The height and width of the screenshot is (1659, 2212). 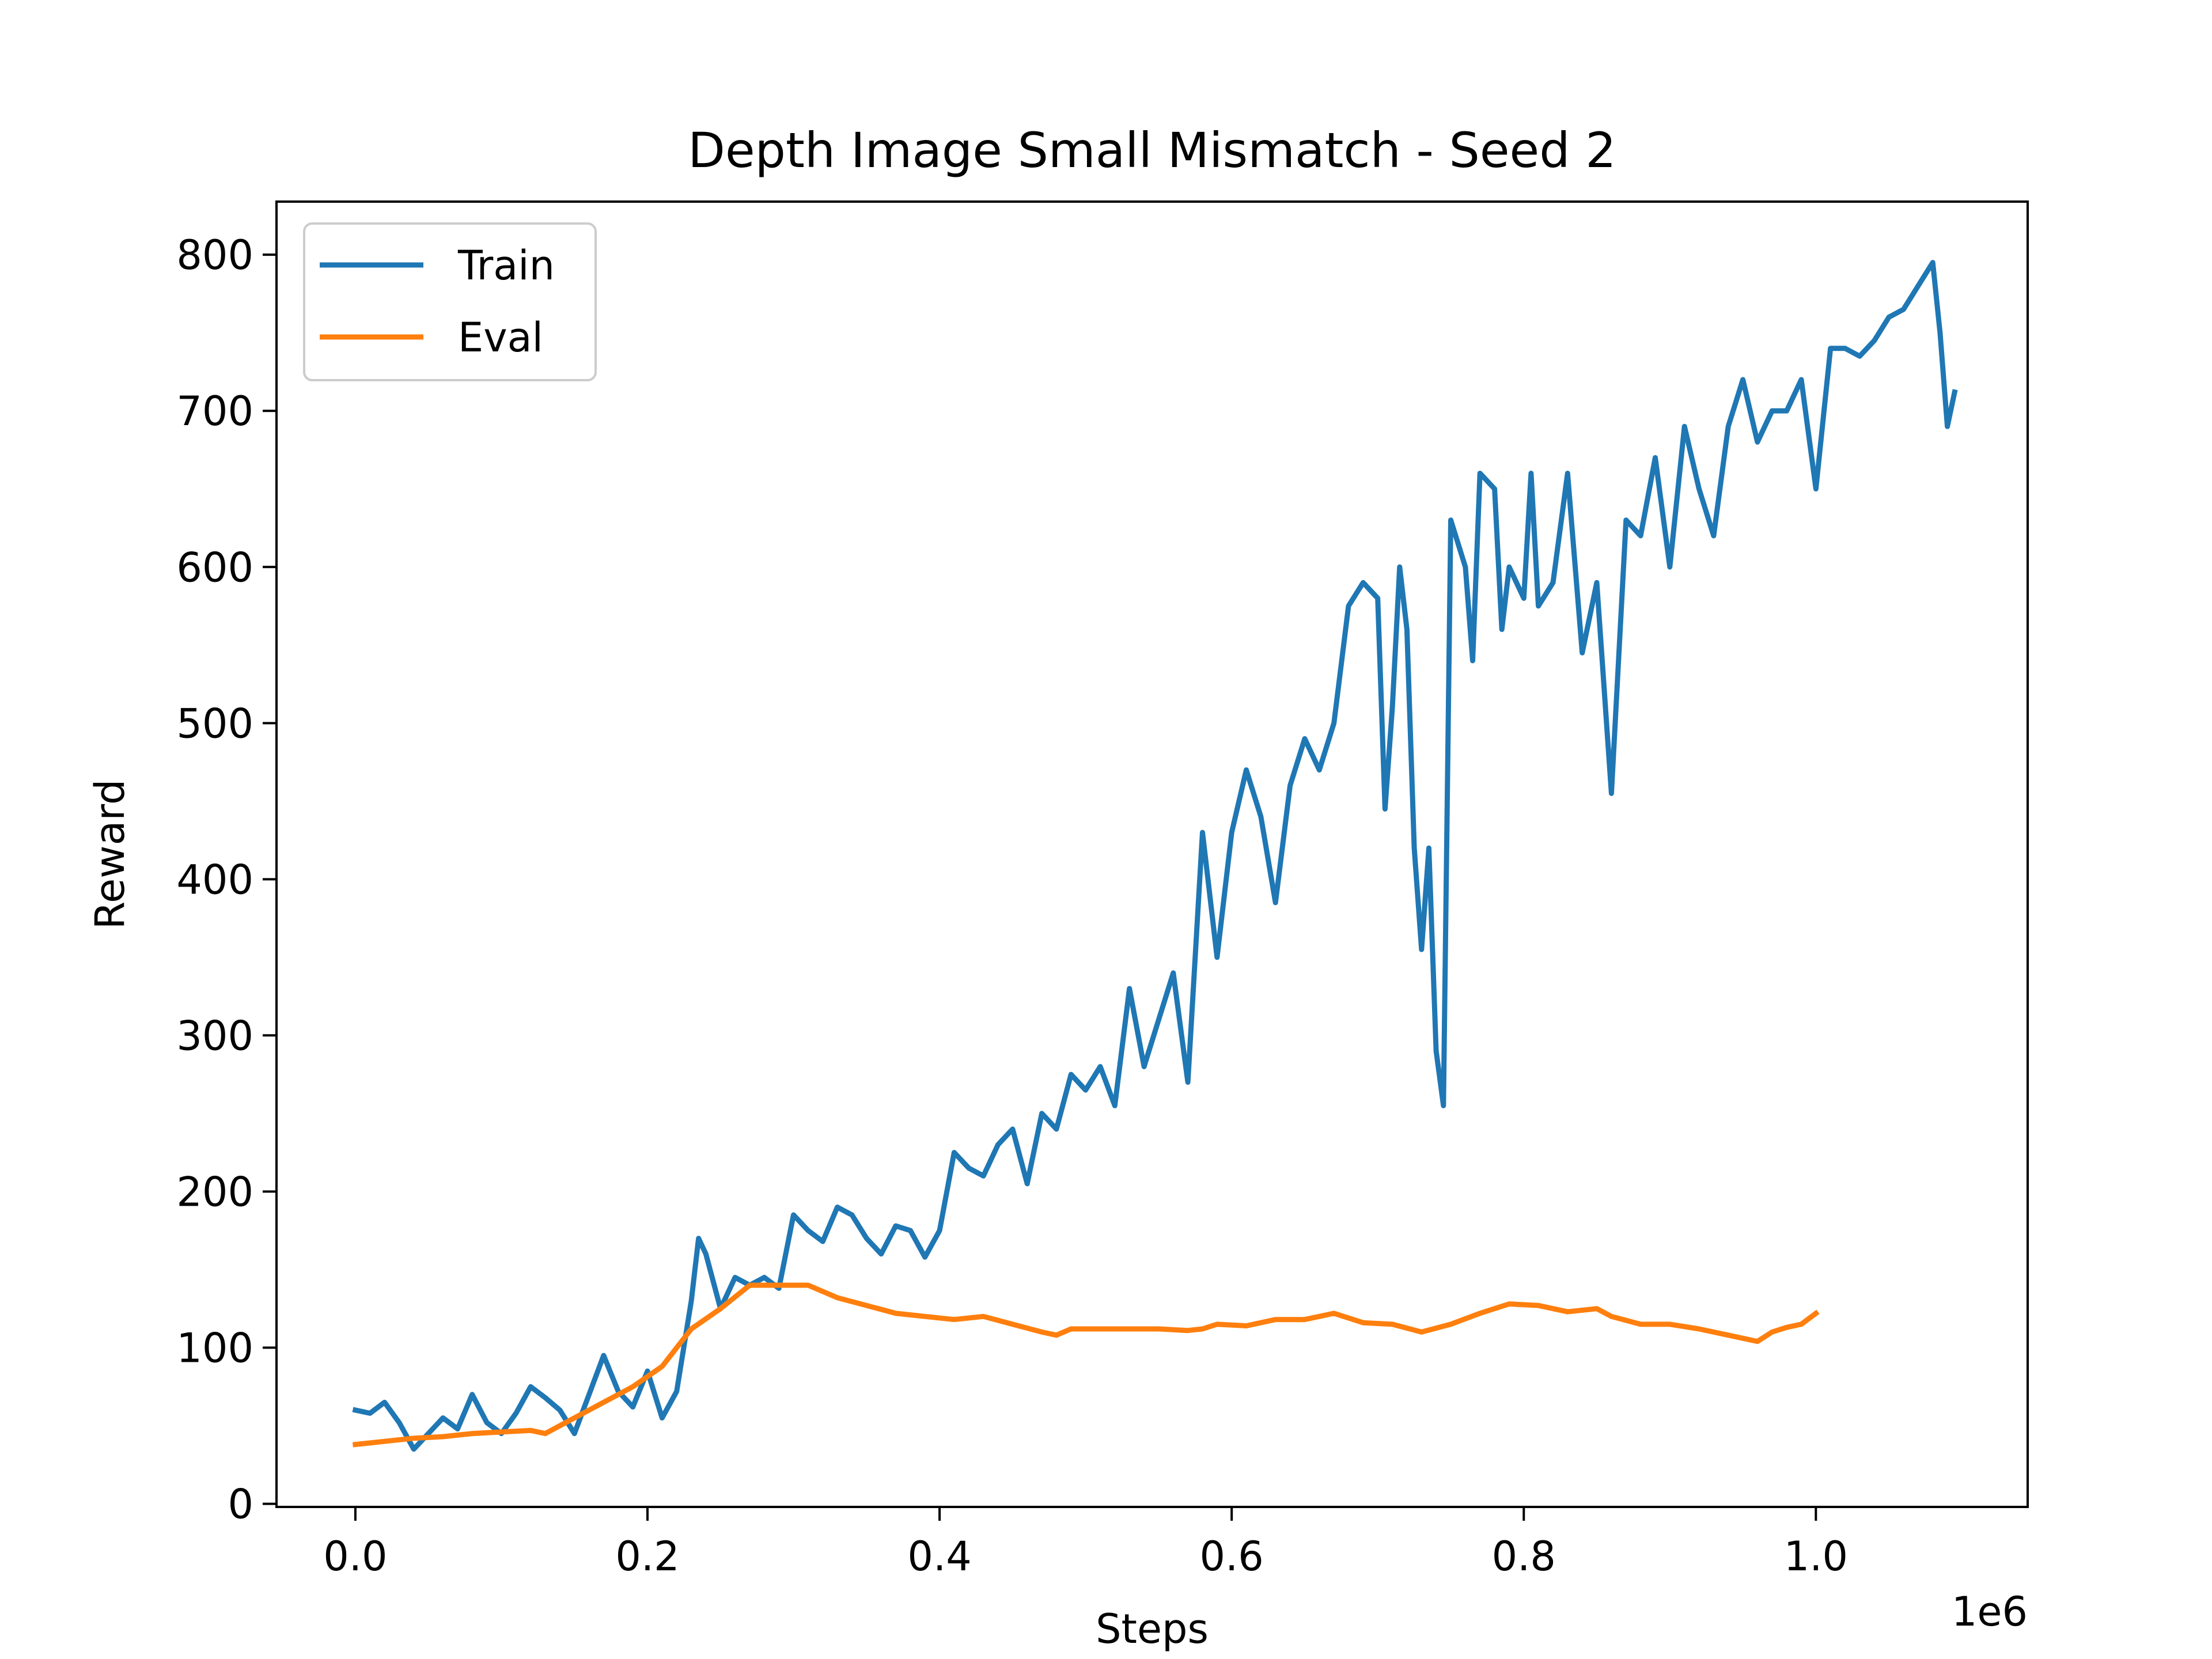 I want to click on x-tick-label: 0.0, so click(x=355, y=1556).